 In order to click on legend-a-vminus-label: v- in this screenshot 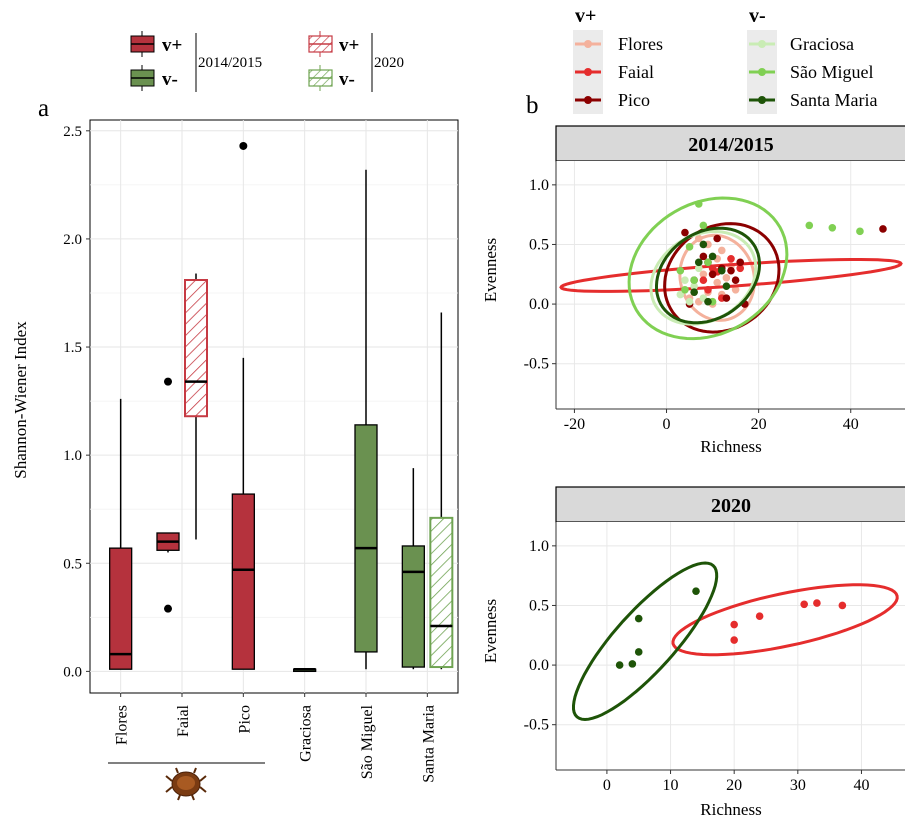, I will do `click(170, 79)`.